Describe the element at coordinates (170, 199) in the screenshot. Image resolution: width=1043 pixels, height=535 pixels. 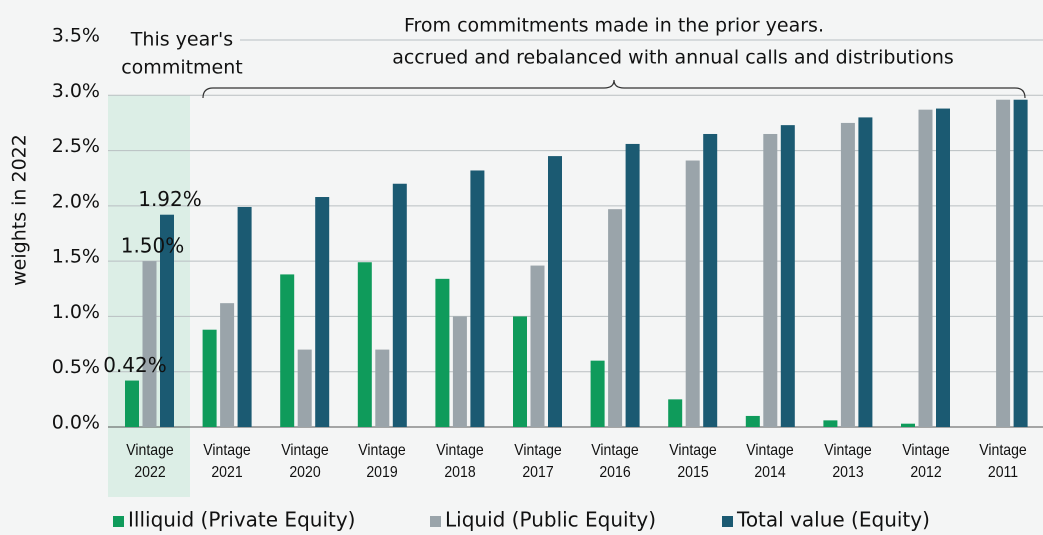
I see `value-label: 1.92%` at that location.